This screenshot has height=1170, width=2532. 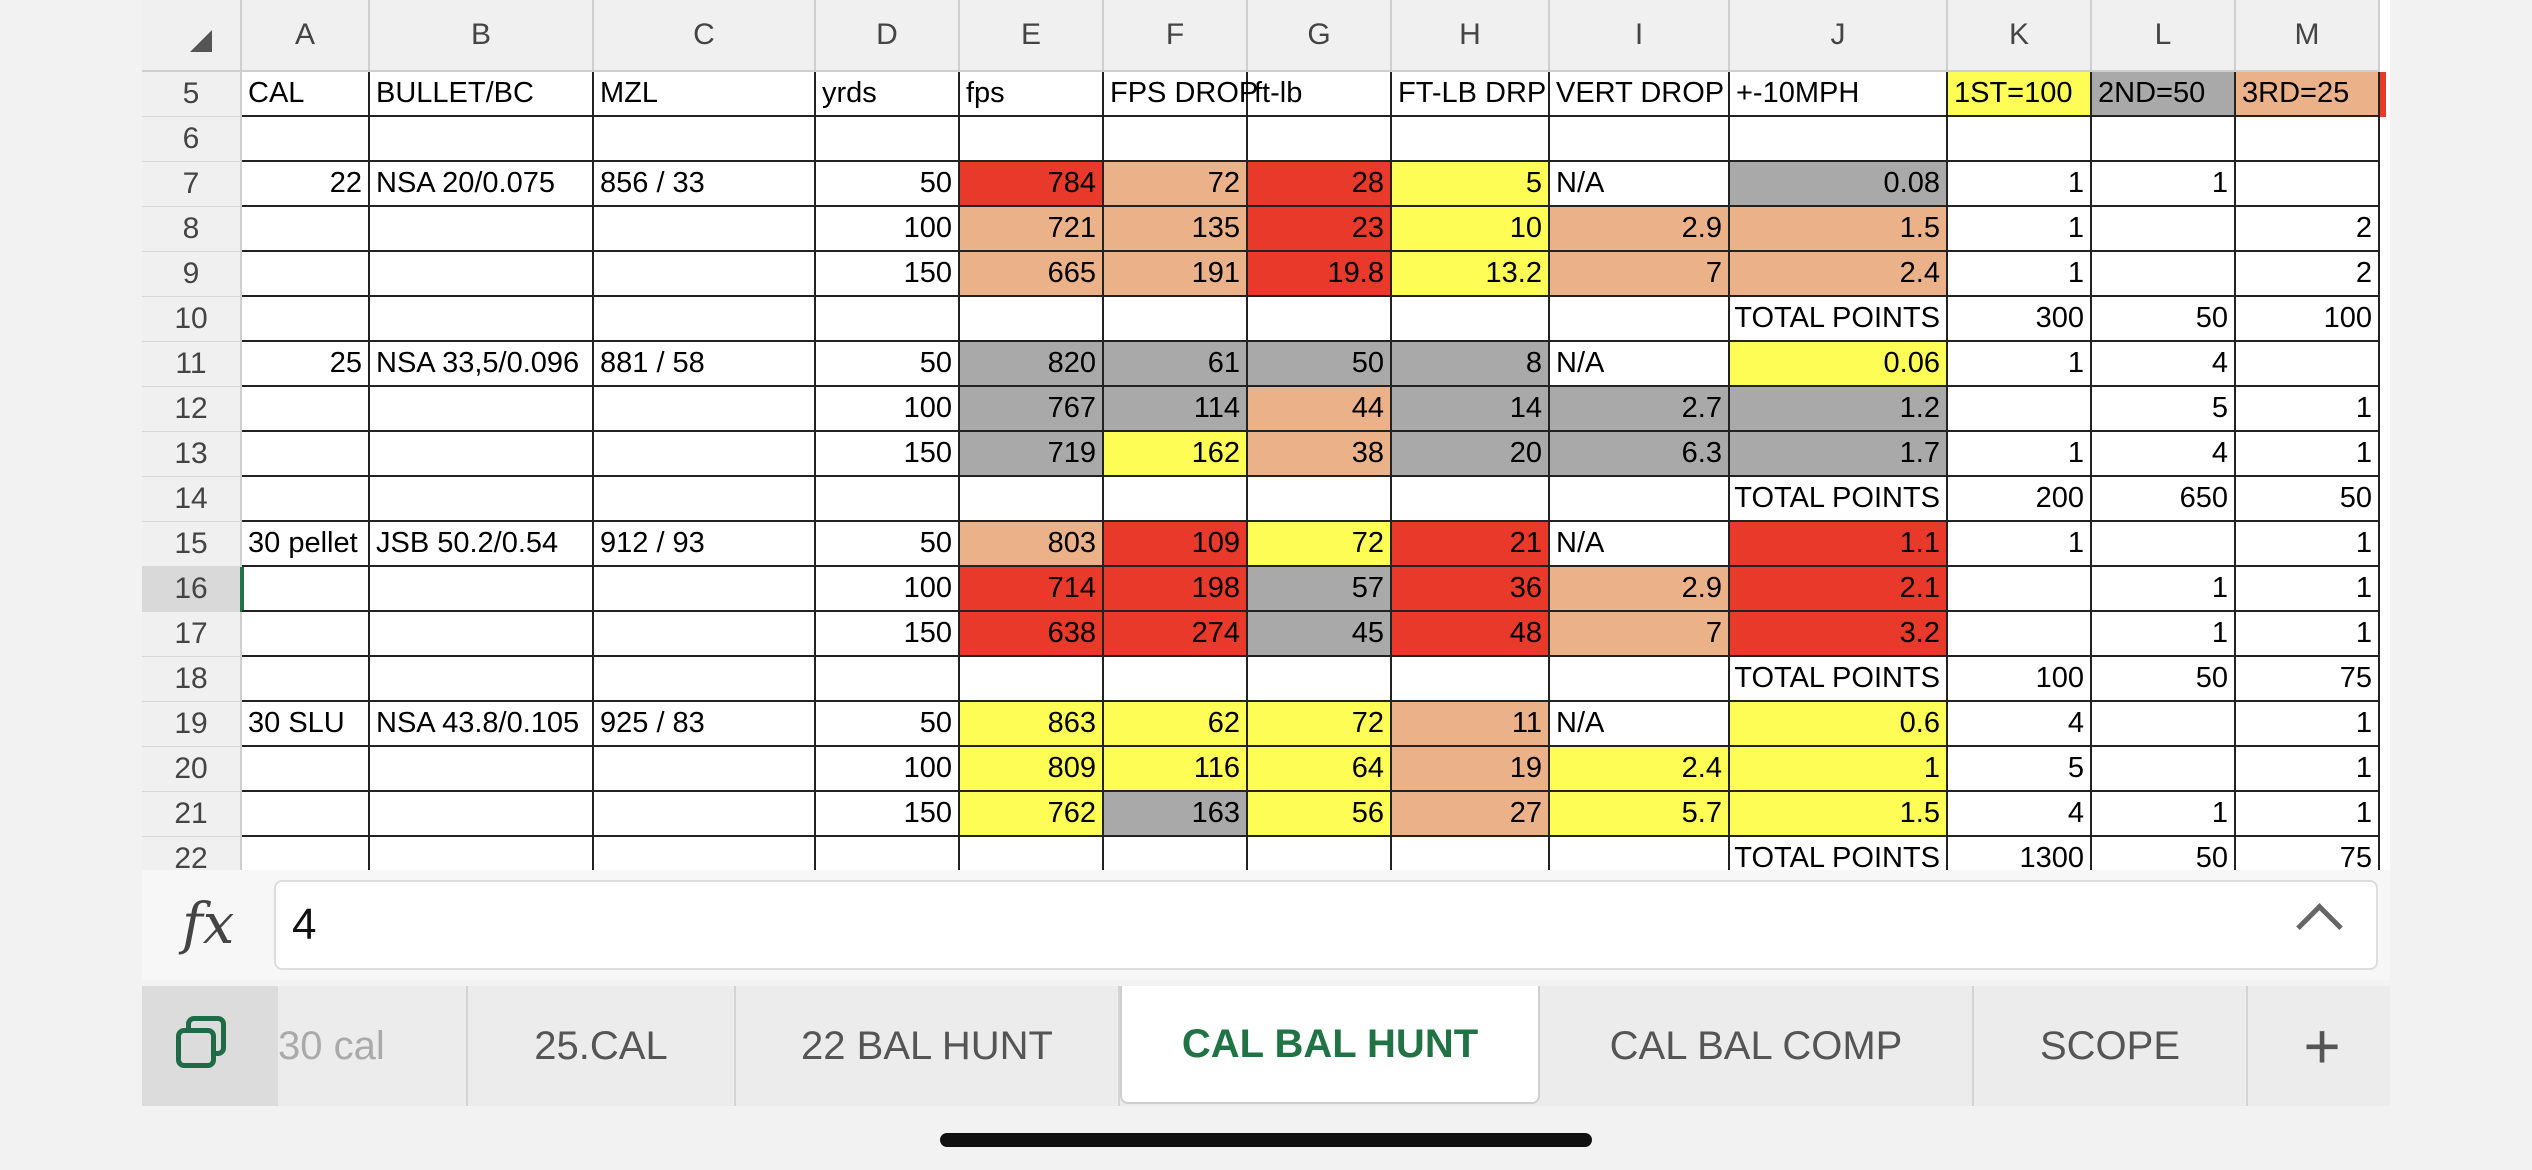 I want to click on column-header-c: C, so click(x=705, y=36).